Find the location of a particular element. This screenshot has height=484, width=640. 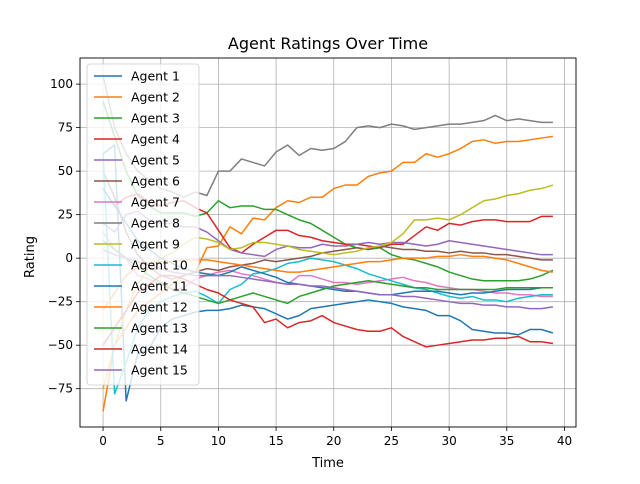

x-axis-label: Time is located at coordinates (327, 463).